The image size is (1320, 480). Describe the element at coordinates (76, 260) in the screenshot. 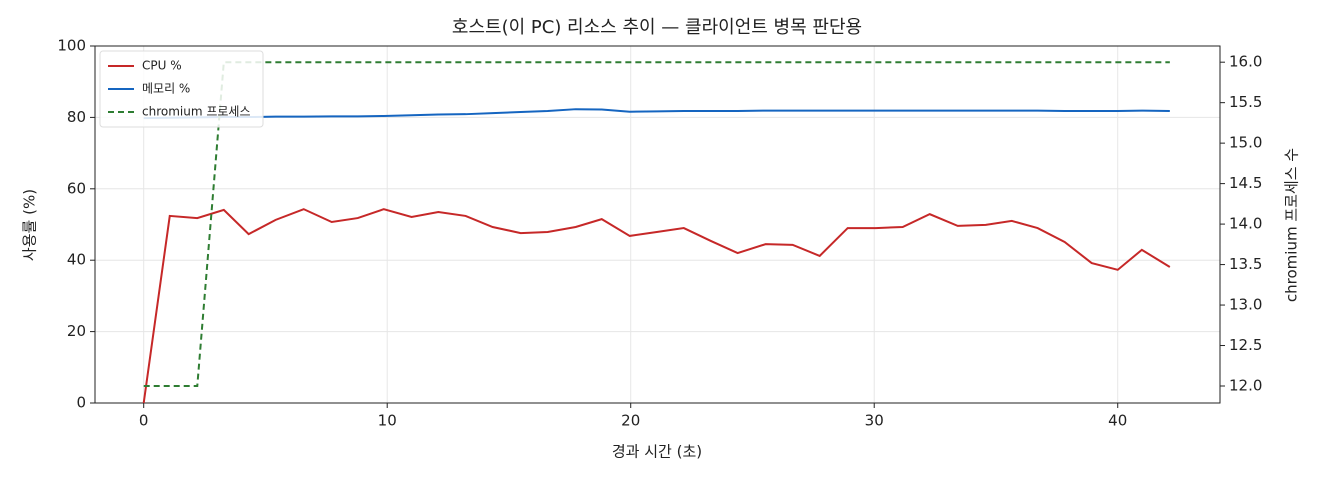

I see `y-tick-label: 40` at that location.